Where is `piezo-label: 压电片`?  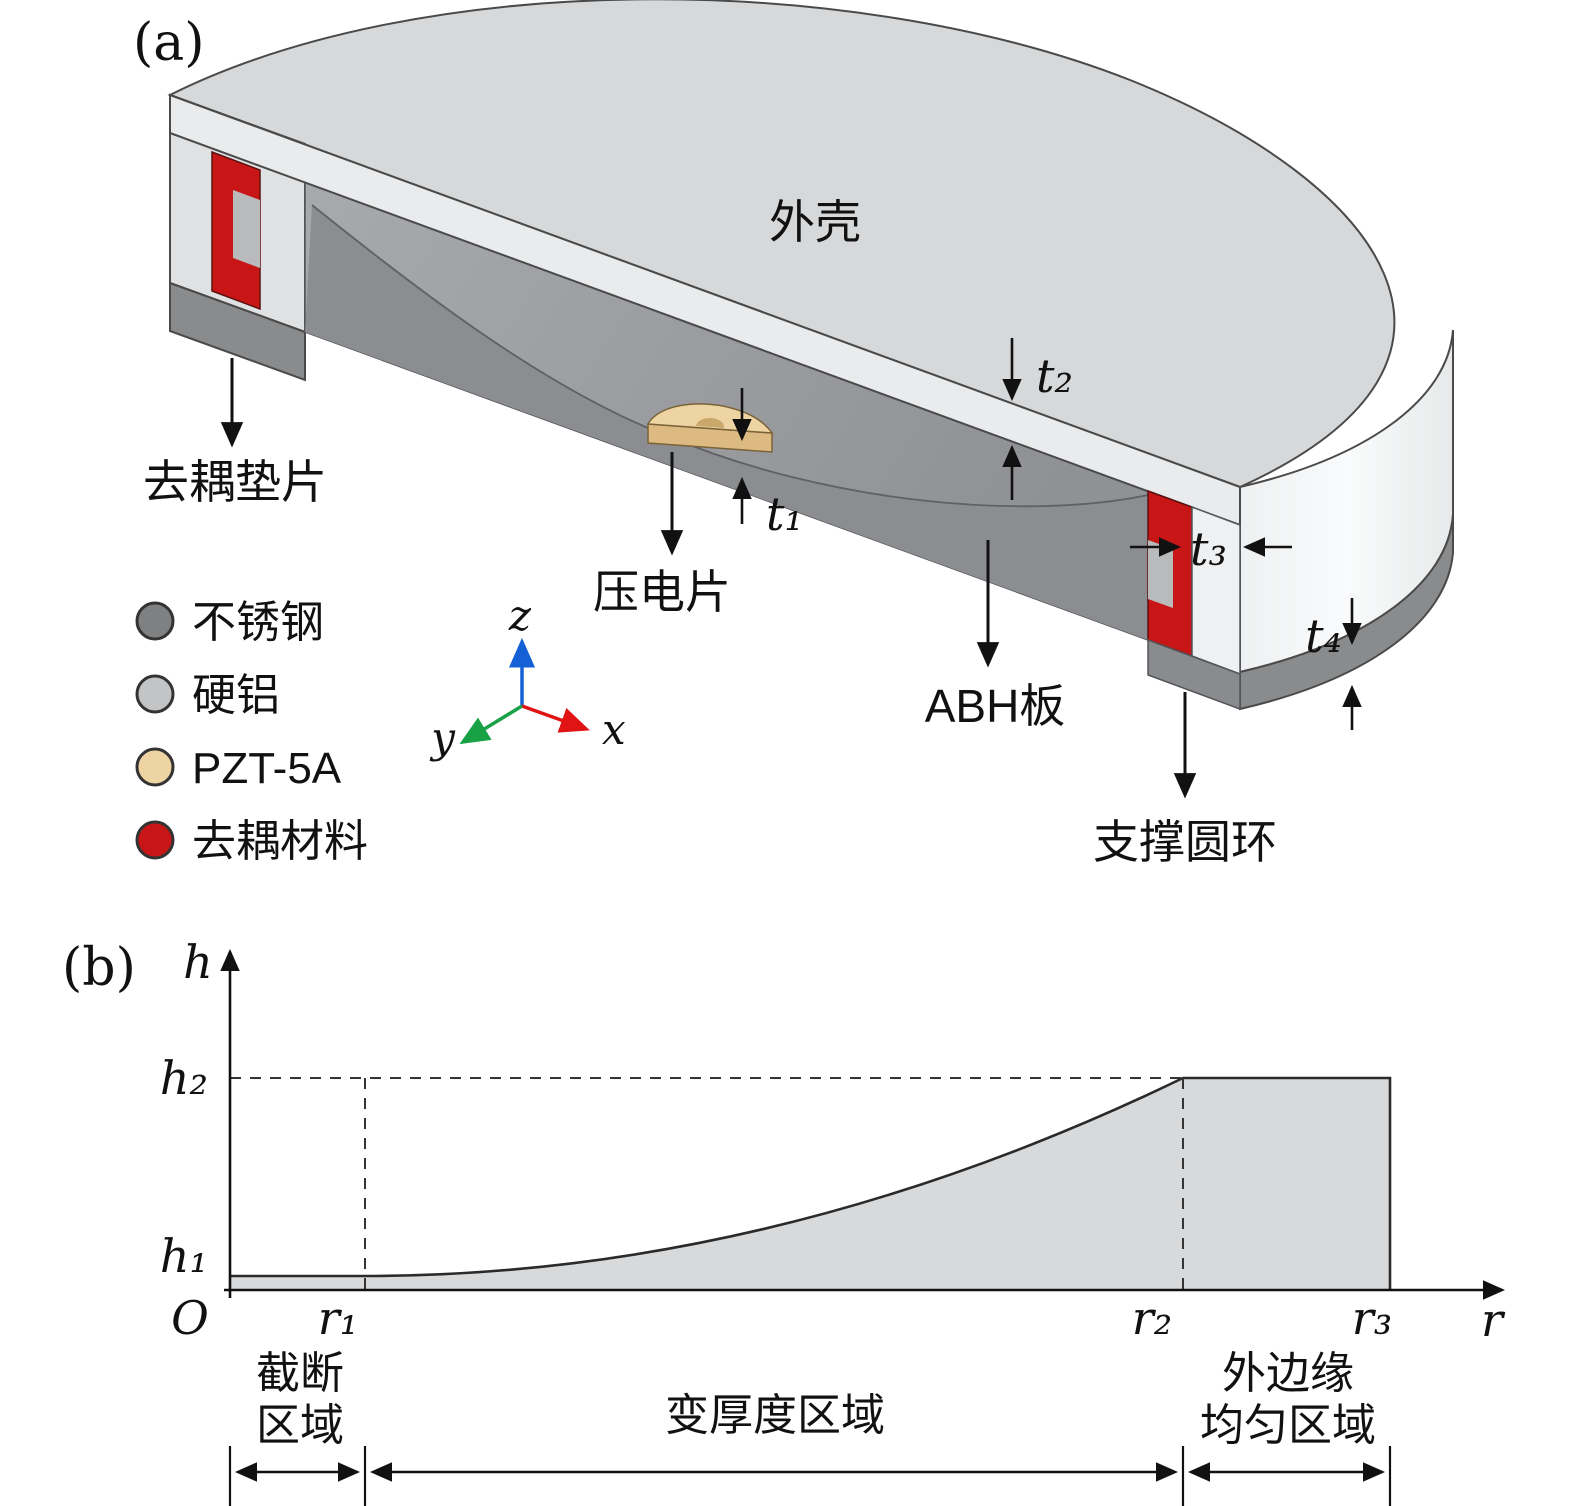
piezo-label: 压电片 is located at coordinates (662, 592).